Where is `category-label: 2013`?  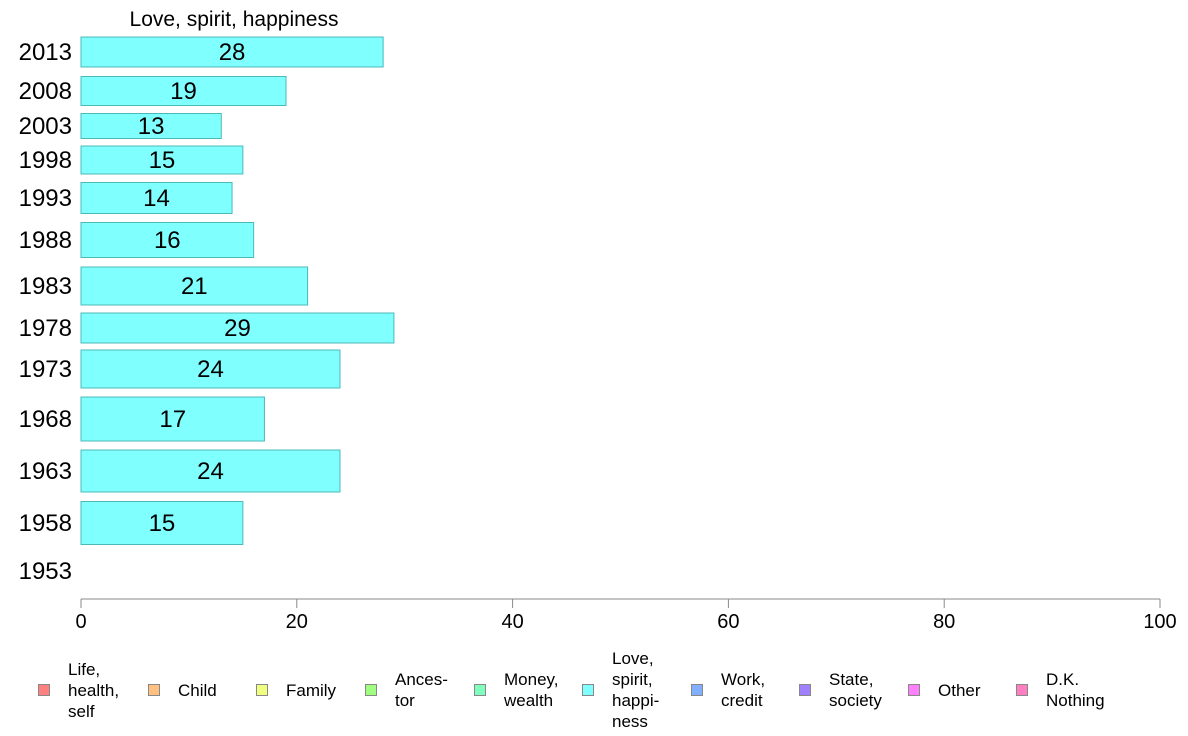 category-label: 2013 is located at coordinates (45, 52).